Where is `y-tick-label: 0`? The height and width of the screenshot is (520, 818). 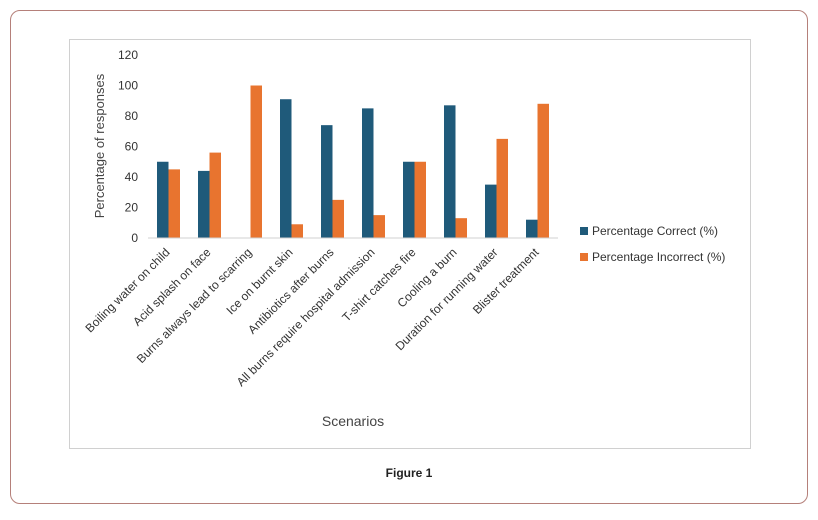 y-tick-label: 0 is located at coordinates (134, 238).